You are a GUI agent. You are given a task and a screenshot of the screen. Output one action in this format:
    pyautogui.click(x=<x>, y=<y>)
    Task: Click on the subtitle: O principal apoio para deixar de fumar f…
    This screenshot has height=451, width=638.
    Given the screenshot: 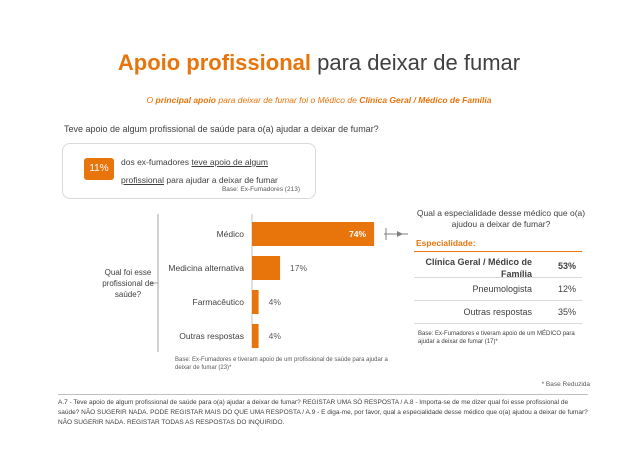 What is the action you would take?
    pyautogui.click(x=319, y=100)
    